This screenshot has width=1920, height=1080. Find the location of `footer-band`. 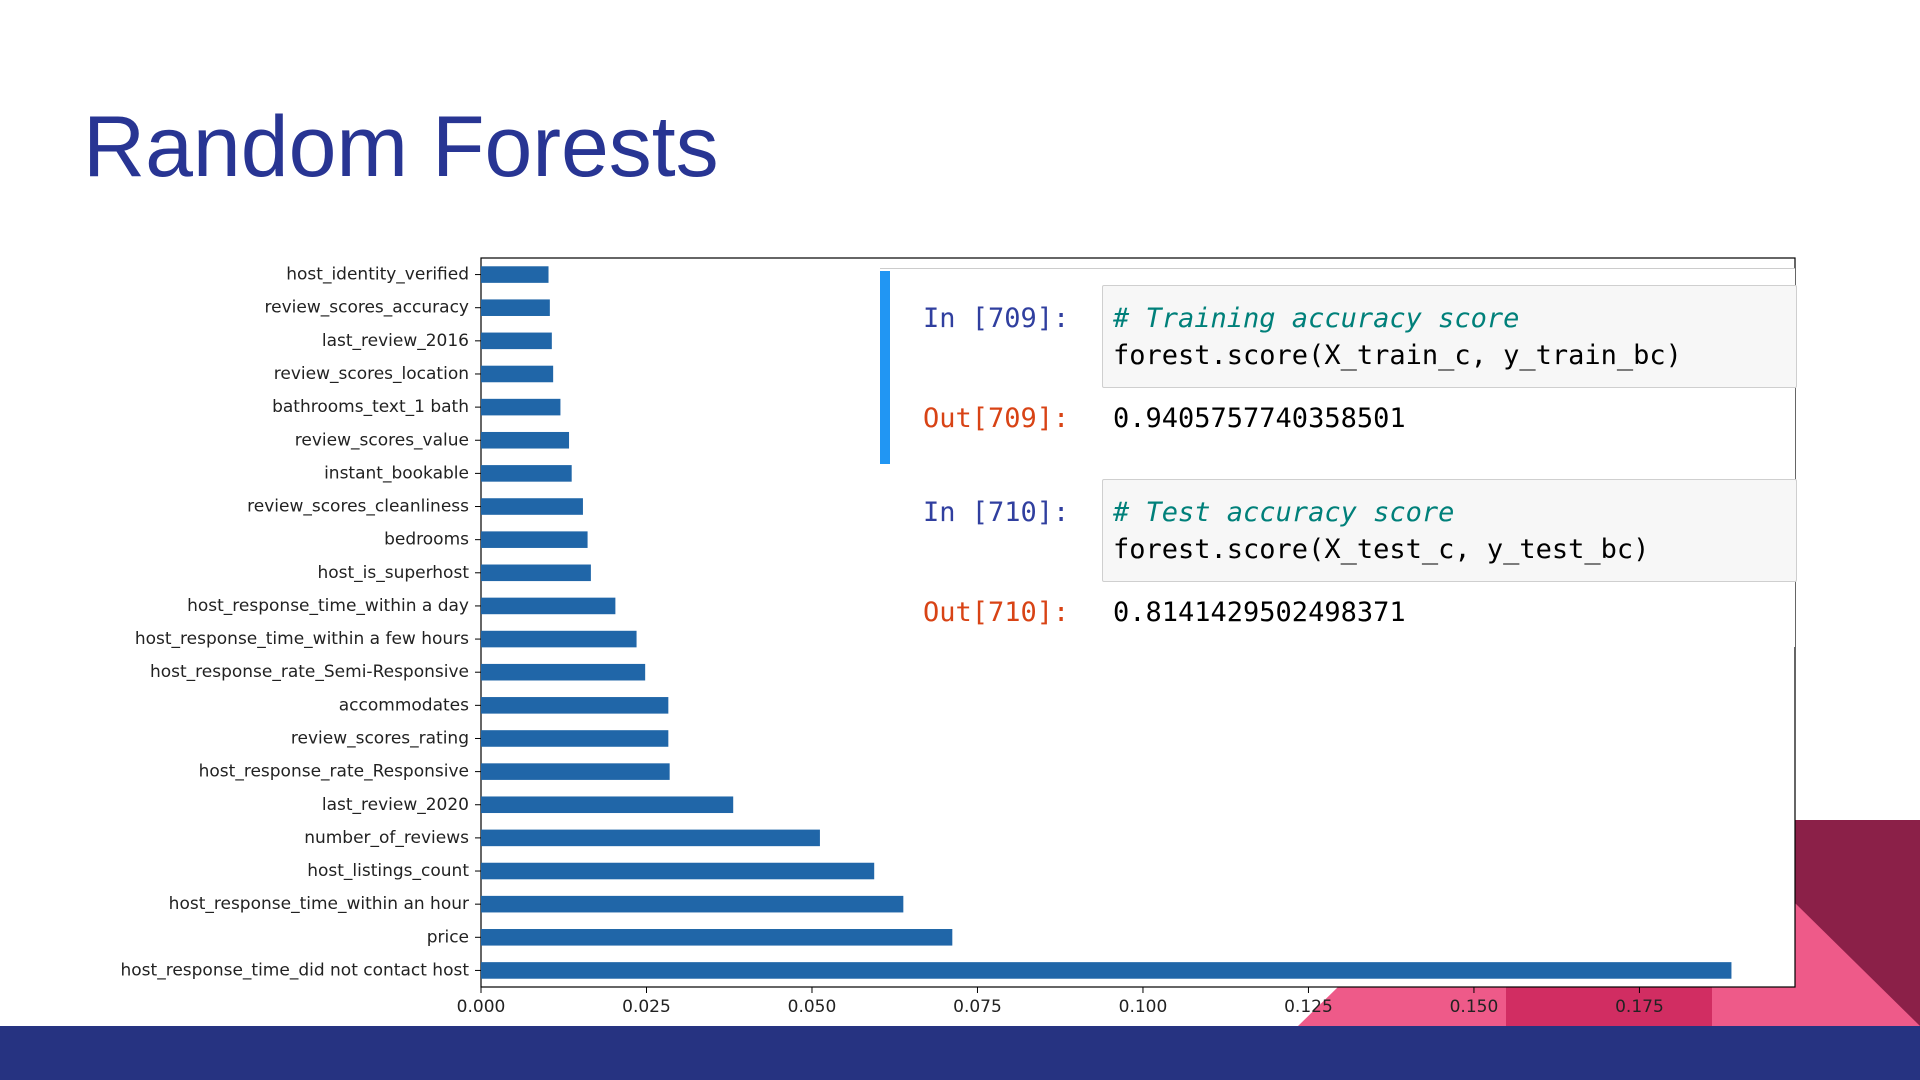

footer-band is located at coordinates (960, 1053).